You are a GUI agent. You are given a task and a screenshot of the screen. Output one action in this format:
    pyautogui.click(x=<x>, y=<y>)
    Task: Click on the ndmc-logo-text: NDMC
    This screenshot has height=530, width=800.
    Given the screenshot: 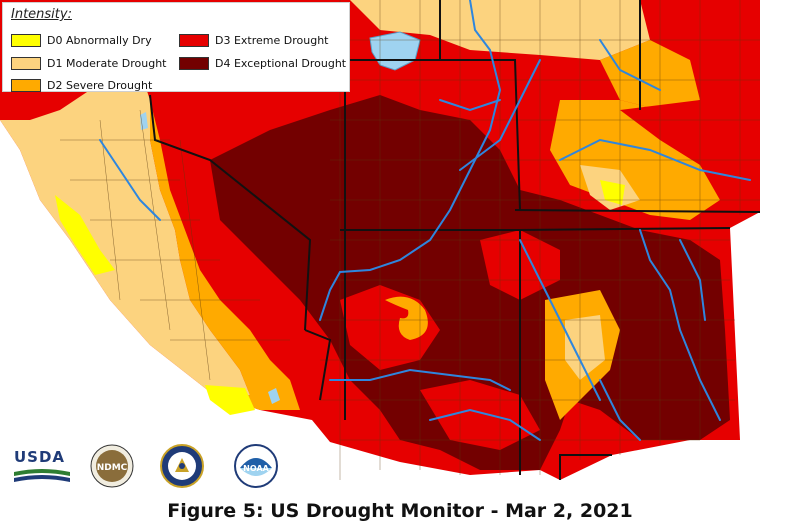 What is the action you would take?
    pyautogui.click(x=112, y=468)
    